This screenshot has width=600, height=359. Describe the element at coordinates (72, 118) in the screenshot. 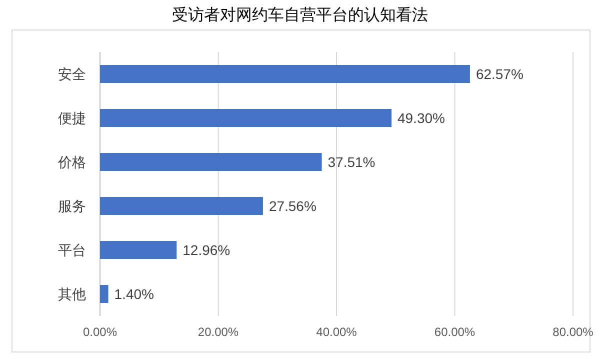

I see `y-tick-label: 便捷` at that location.